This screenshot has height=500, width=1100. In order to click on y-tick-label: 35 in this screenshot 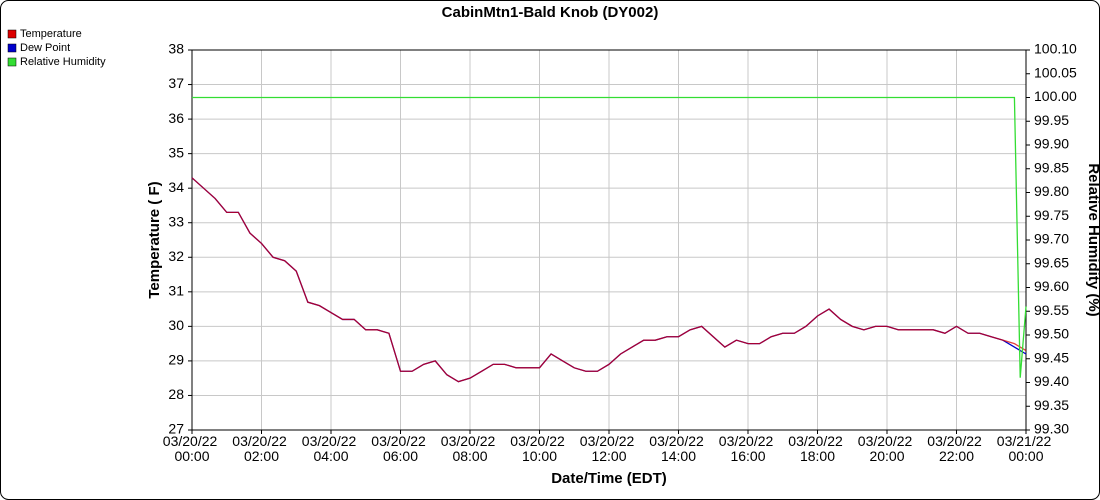, I will do `click(176, 152)`.